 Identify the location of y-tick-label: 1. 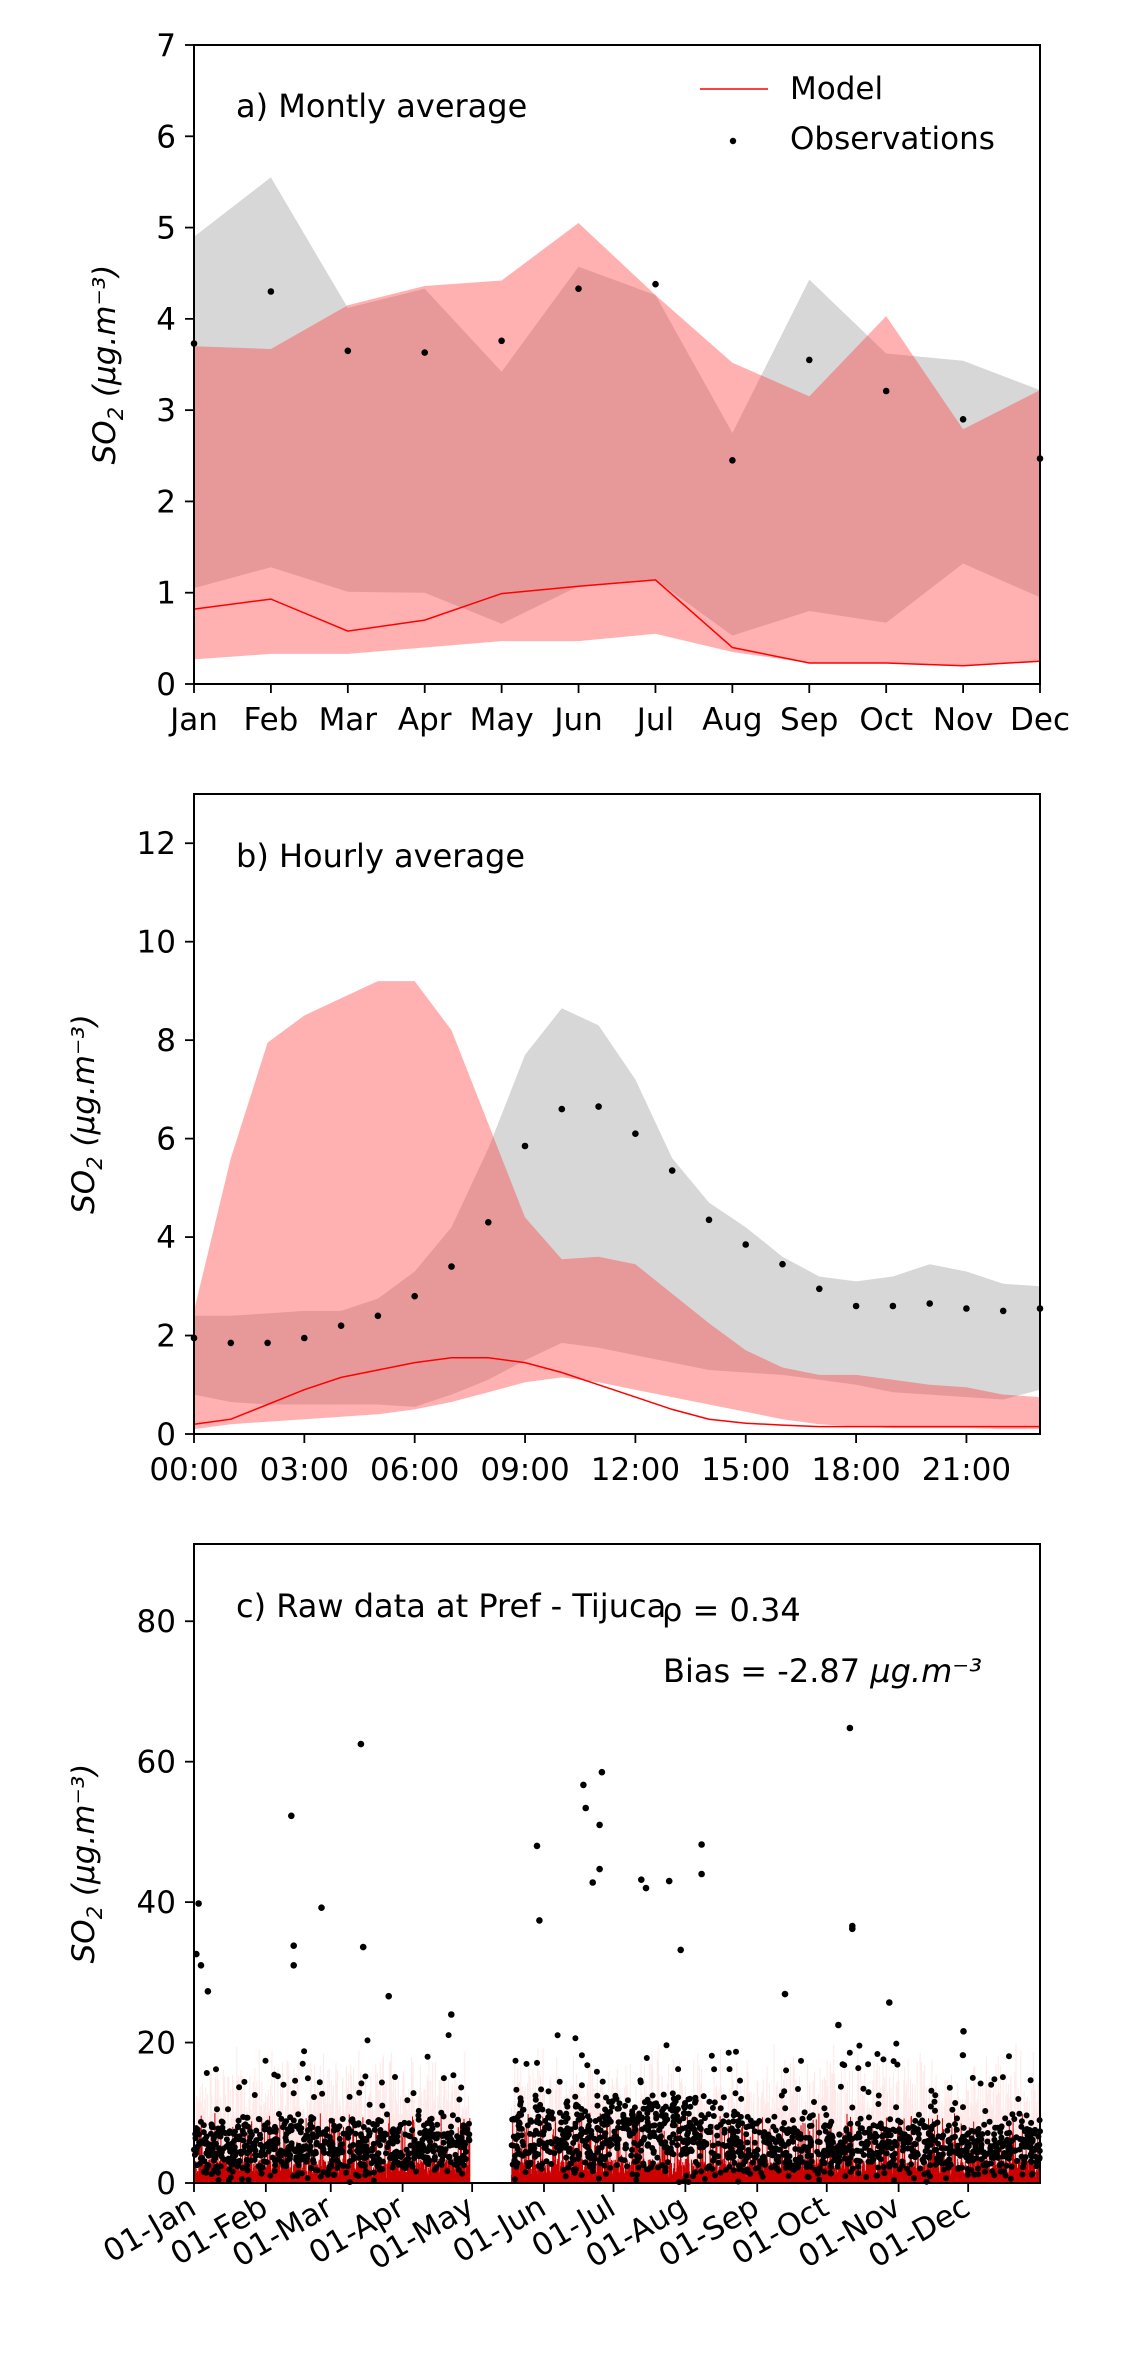
(166, 594).